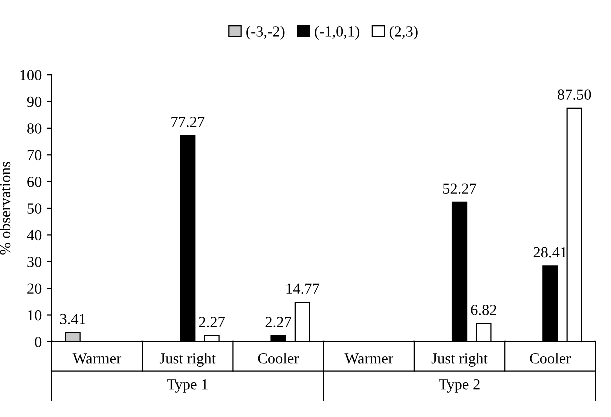 Image resolution: width=611 pixels, height=417 pixels. I want to click on text: Type 2, so click(459, 386).